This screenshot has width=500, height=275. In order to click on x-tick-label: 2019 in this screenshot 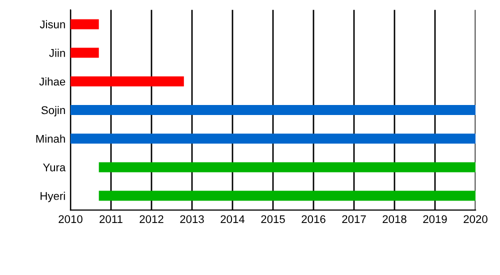, I will do `click(435, 219)`.